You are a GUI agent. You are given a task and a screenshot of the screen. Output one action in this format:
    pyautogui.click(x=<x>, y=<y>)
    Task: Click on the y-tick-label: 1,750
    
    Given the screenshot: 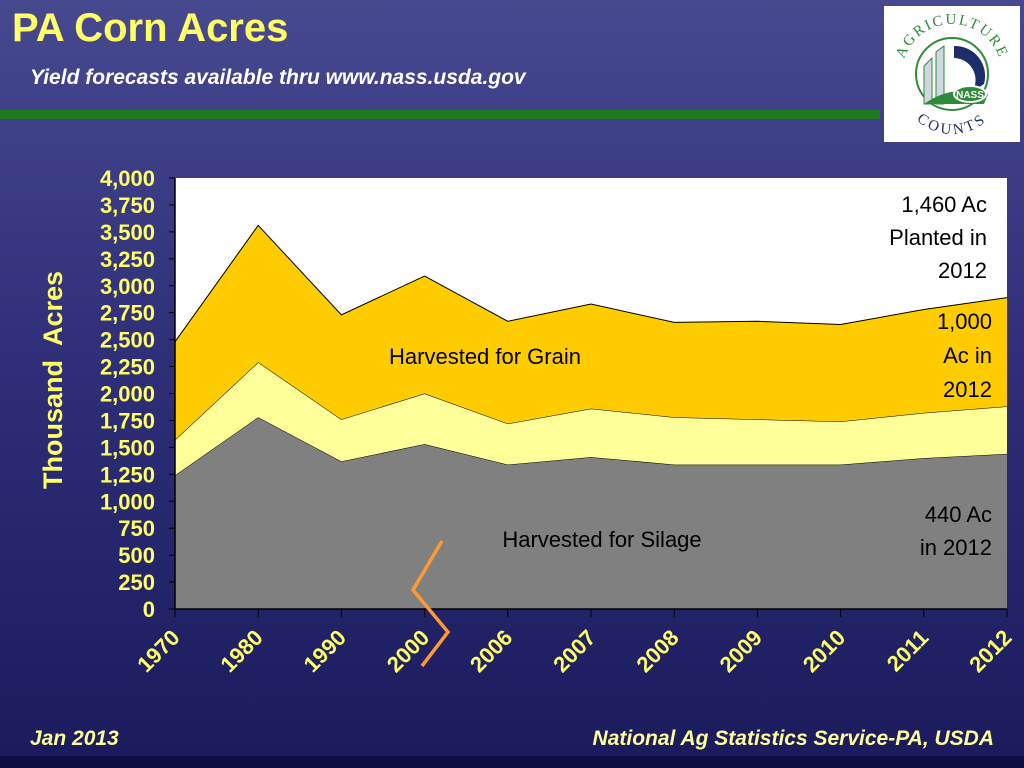 What is the action you would take?
    pyautogui.click(x=127, y=420)
    